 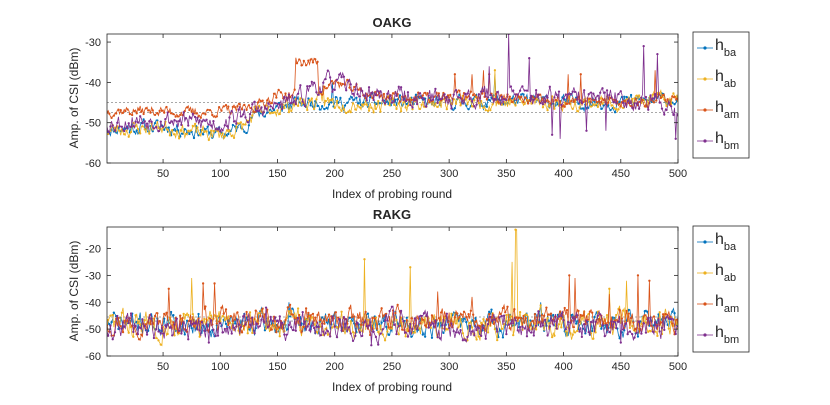 What do you see at coordinates (392, 387) in the screenshot?
I see `x-axis-label: Index of probing round` at bounding box center [392, 387].